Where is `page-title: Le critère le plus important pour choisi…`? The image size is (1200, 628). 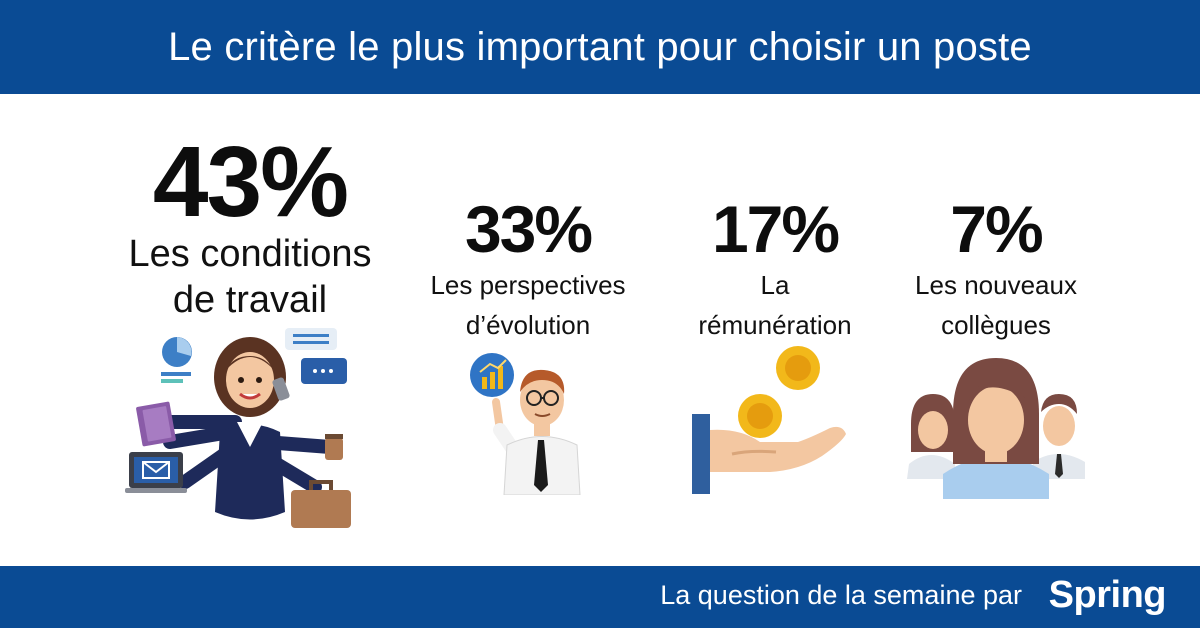
page-title: Le critère le plus important pour choisi… is located at coordinates (600, 46).